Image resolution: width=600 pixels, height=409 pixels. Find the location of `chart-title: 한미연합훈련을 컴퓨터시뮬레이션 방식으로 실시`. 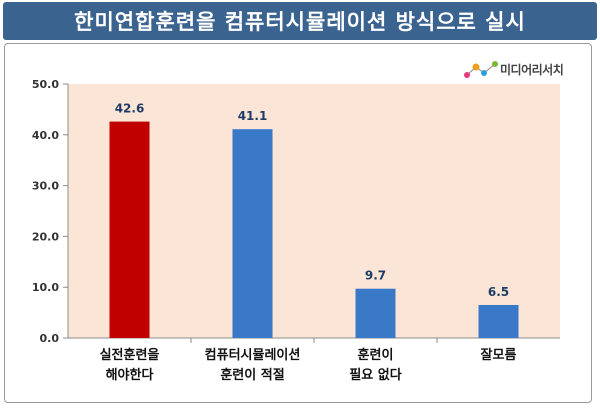

chart-title: 한미연합훈련을 컴퓨터시뮬레이션 방식으로 실시 is located at coordinates (300, 22).